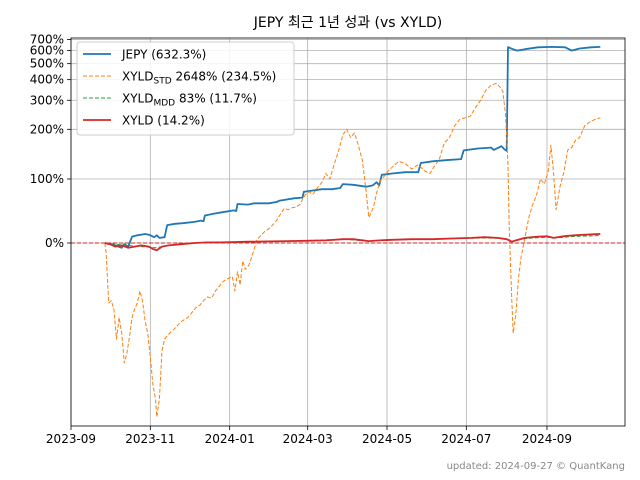 The width and height of the screenshot is (640, 480). I want to click on y-tick-label: 700%, so click(47, 40).